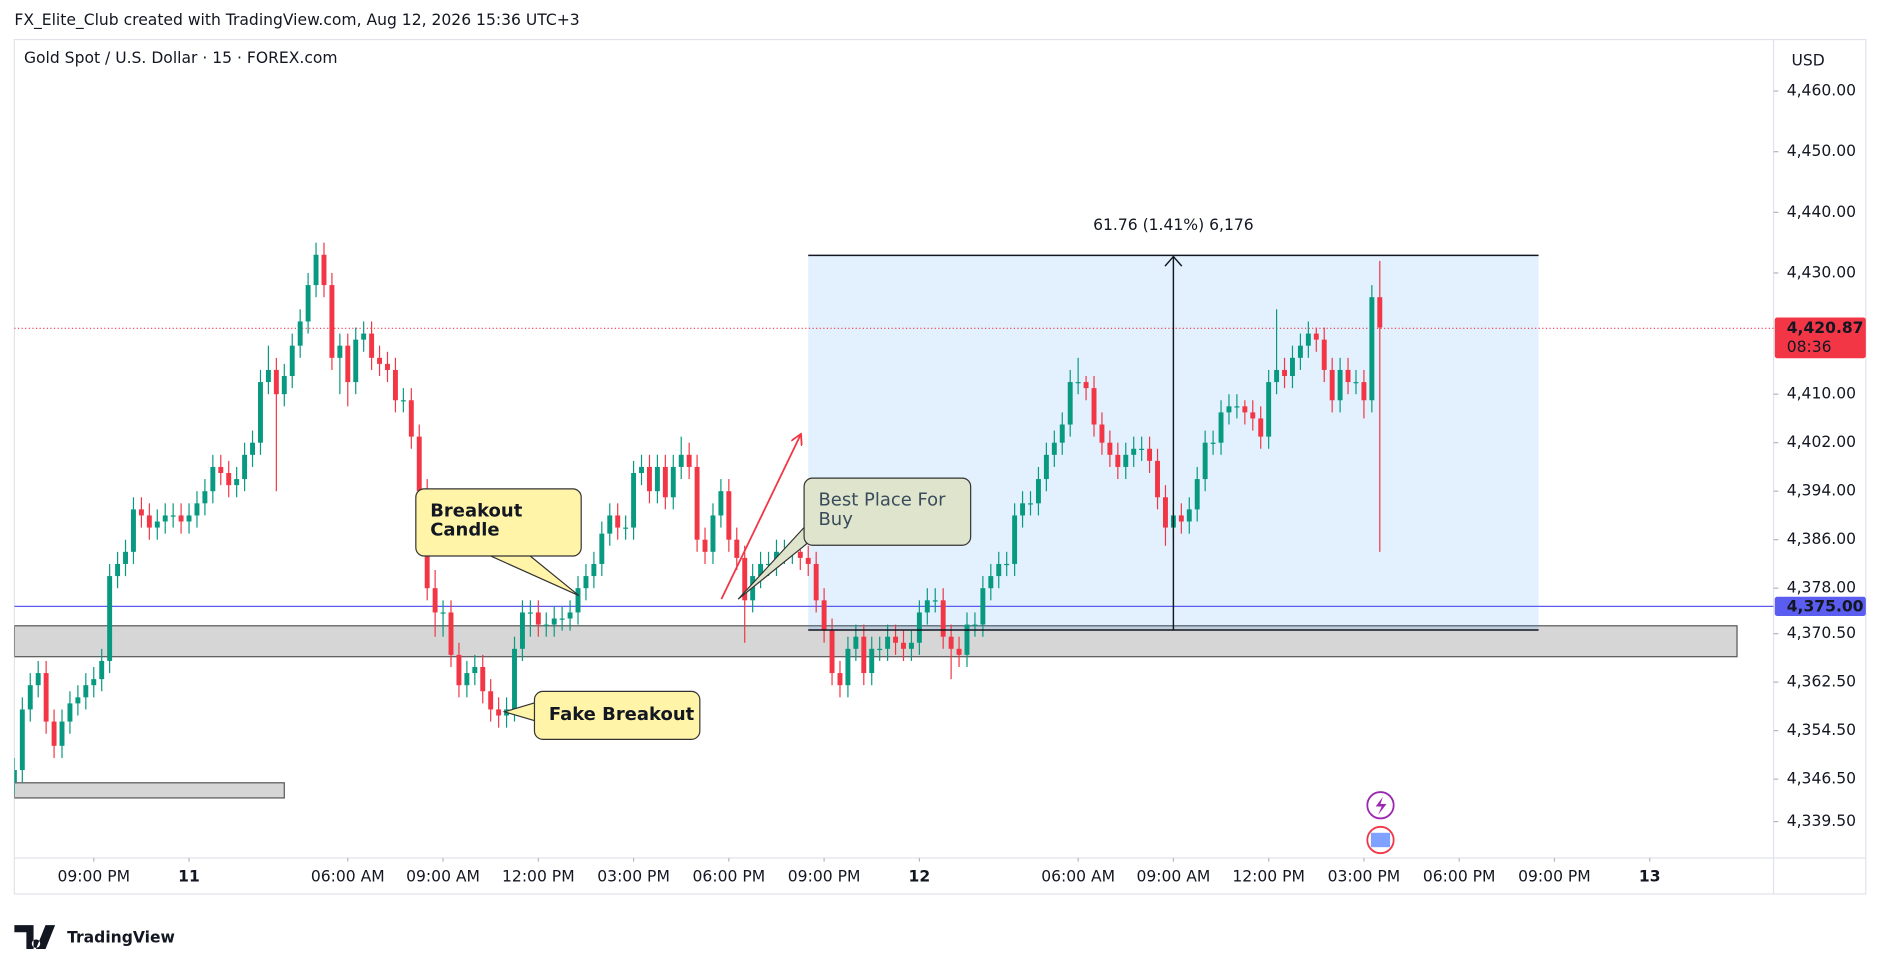 The width and height of the screenshot is (1879, 979). What do you see at coordinates (1821, 588) in the screenshot?
I see `y-tick-label: 4,378.00` at bounding box center [1821, 588].